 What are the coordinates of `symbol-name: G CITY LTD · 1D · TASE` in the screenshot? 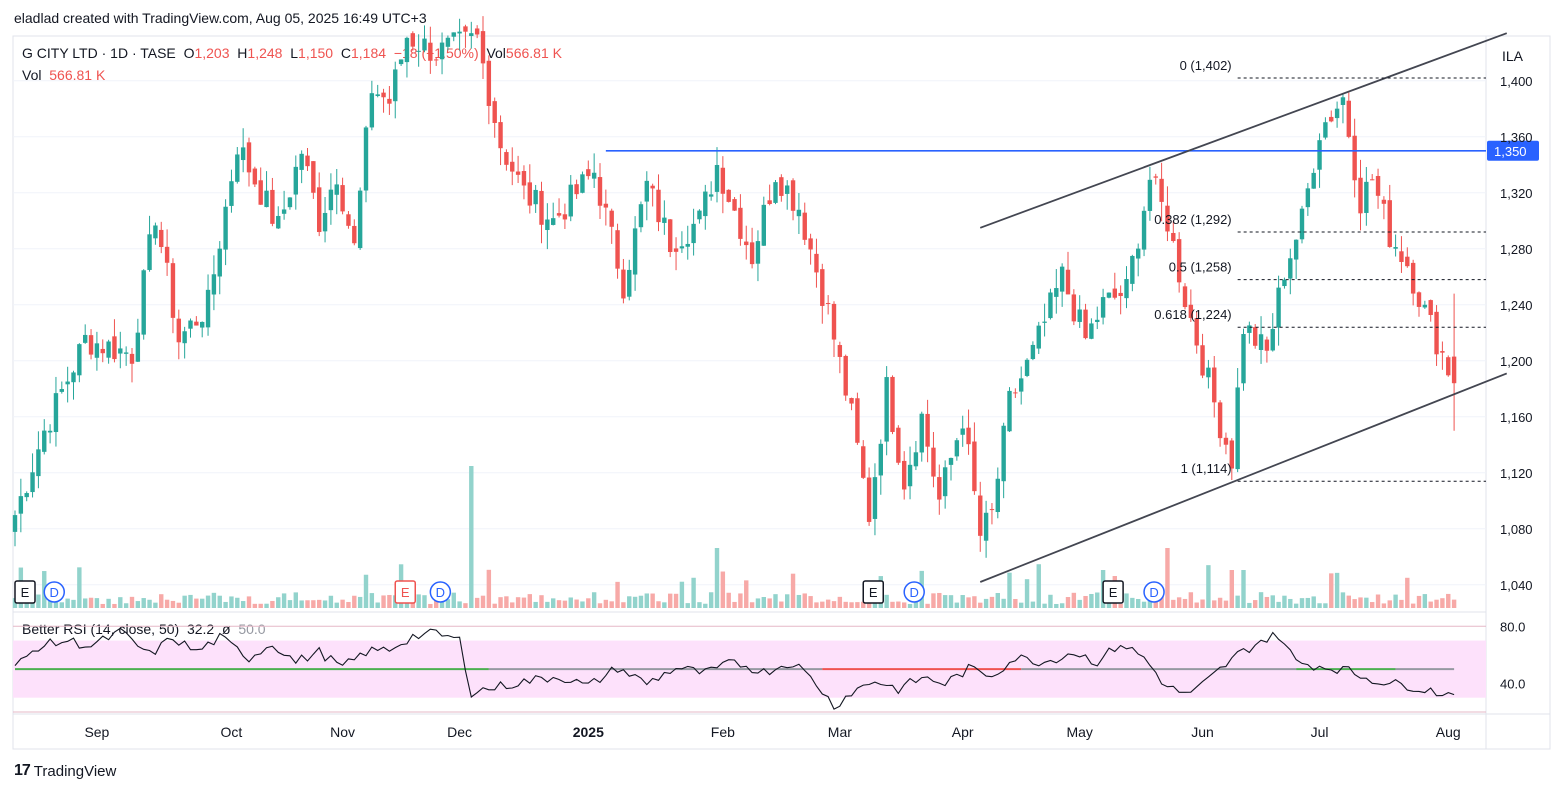 It's located at (99, 53).